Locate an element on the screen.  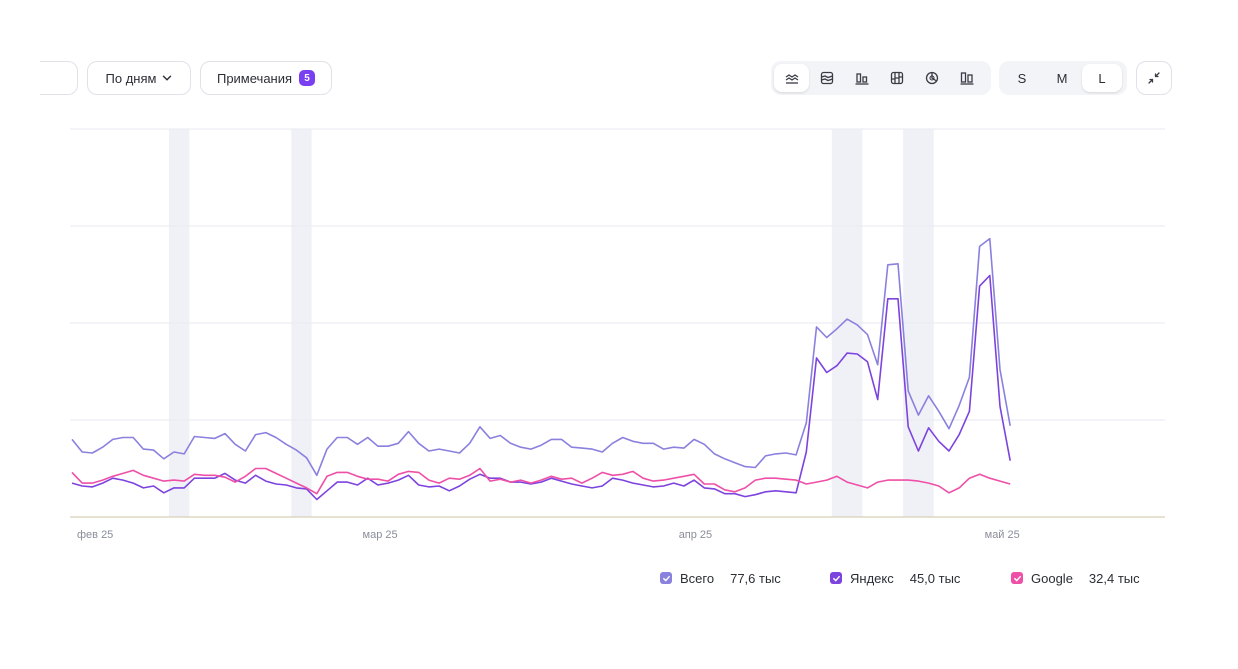
collapse-icon is located at coordinates (1154, 78).